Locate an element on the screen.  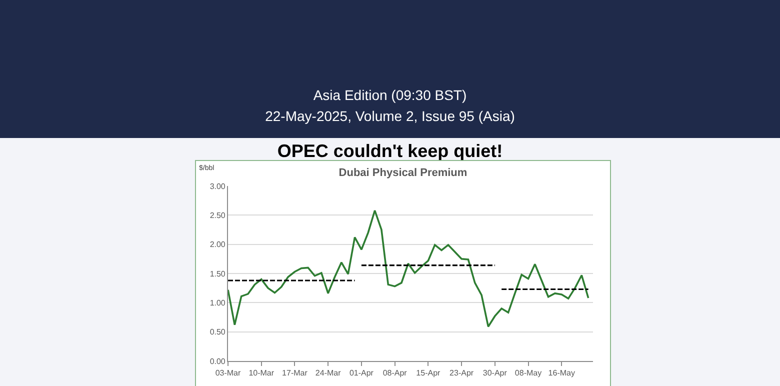
chart-subtitle: Dubai Physical Premium is located at coordinates (403, 173).